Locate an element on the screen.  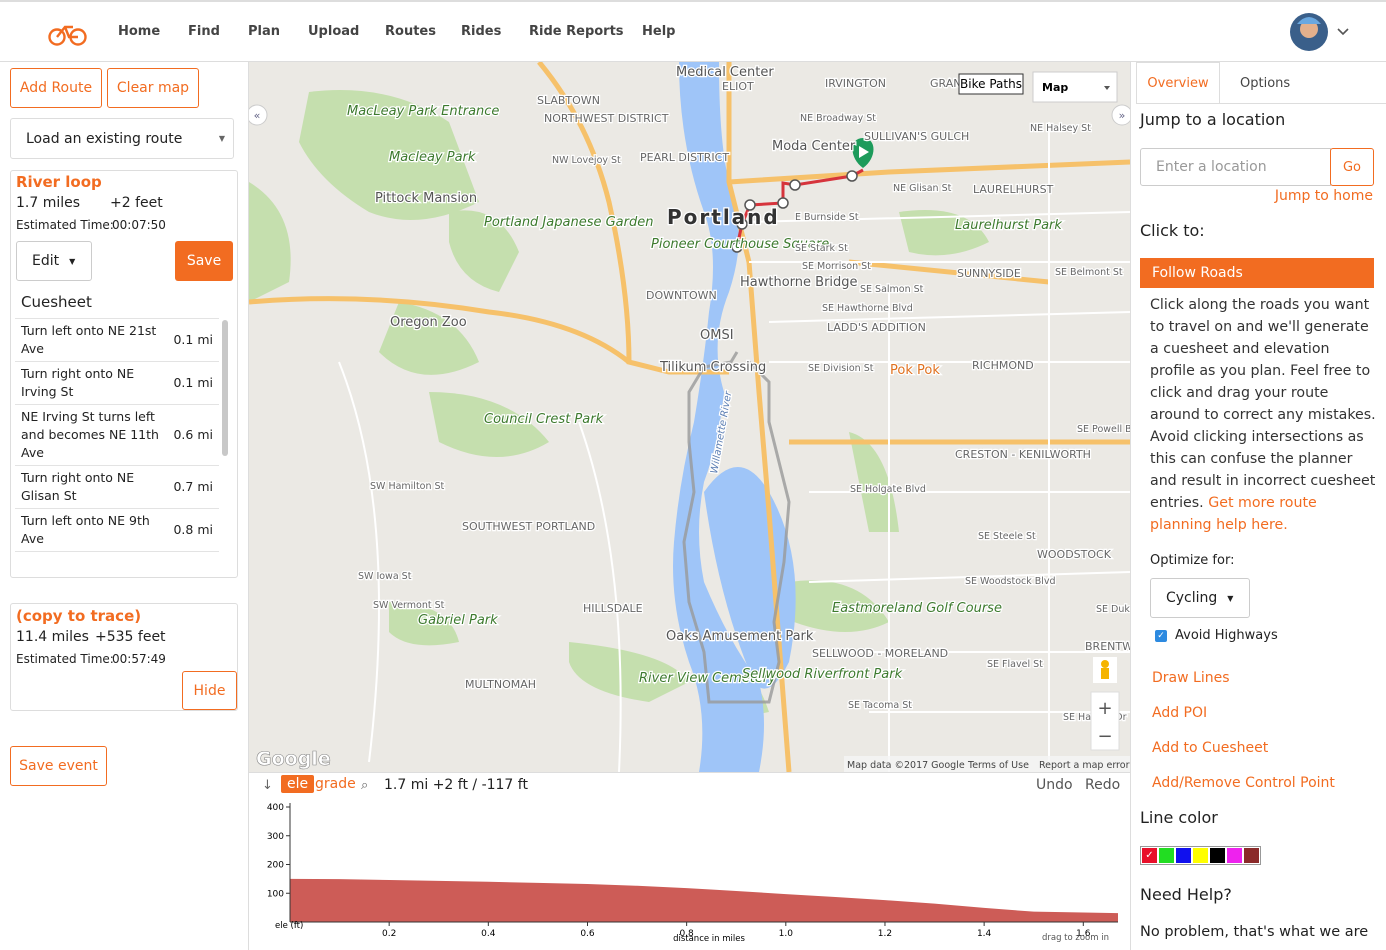
follow-roads-mode: Follow Roads is located at coordinates (1257, 273).